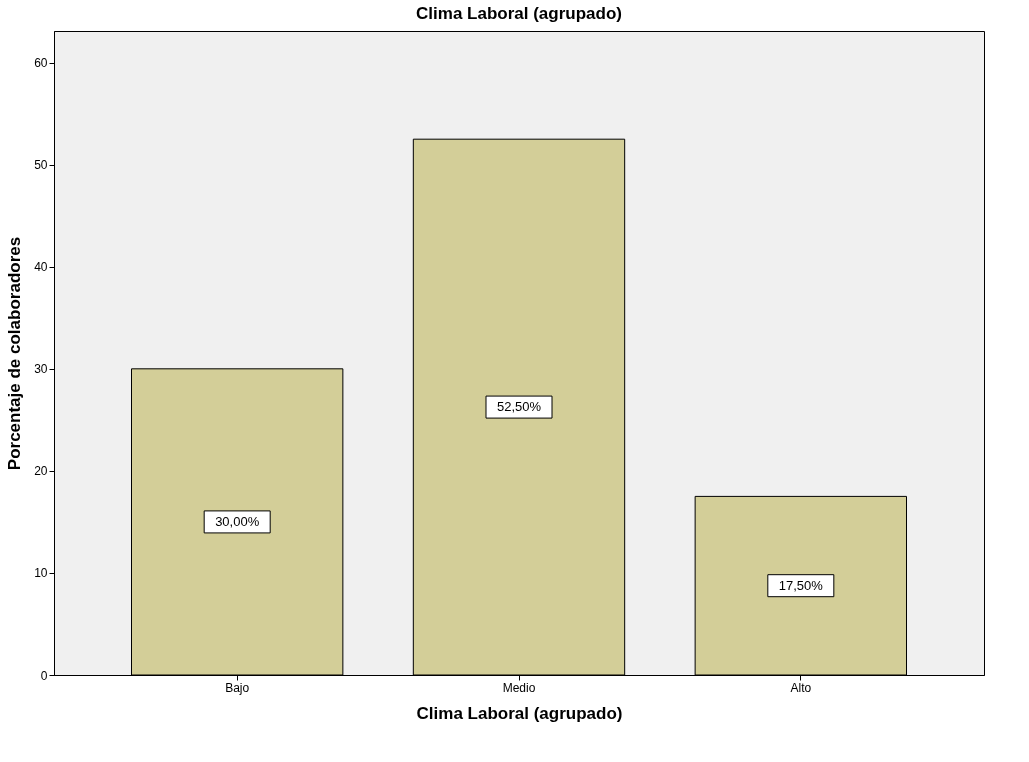 This screenshot has height=762, width=1029. What do you see at coordinates (41, 165) in the screenshot?
I see `y-tick-label: 50` at bounding box center [41, 165].